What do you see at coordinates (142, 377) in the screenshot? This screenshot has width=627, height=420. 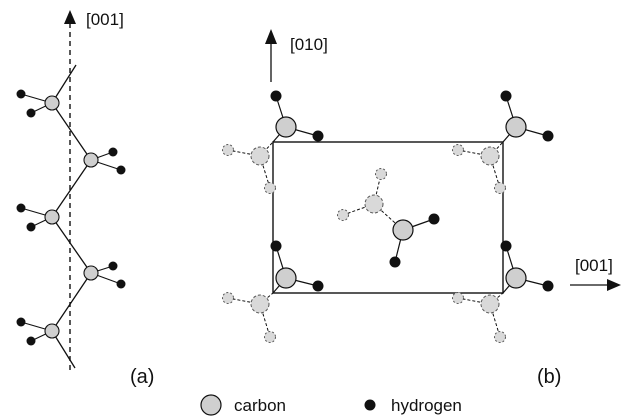 I see `panel-label-a: (a)` at bounding box center [142, 377].